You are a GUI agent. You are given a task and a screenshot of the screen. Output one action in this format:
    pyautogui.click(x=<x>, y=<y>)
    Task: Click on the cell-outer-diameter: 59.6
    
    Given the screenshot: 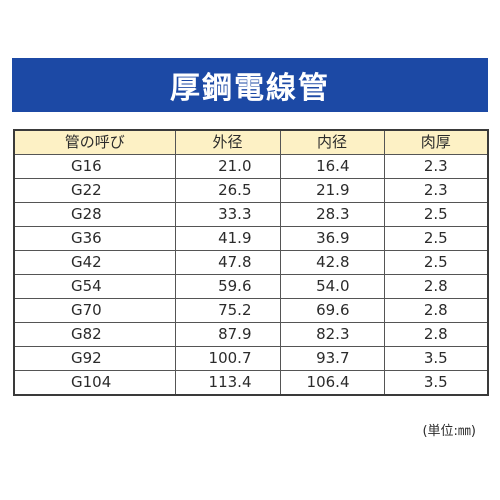 What is the action you would take?
    pyautogui.click(x=227, y=286)
    